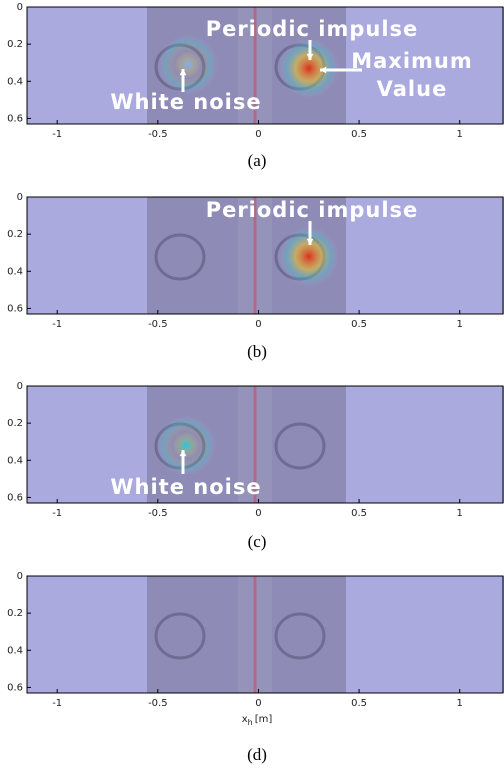  I want to click on caption: (c), so click(257, 541).